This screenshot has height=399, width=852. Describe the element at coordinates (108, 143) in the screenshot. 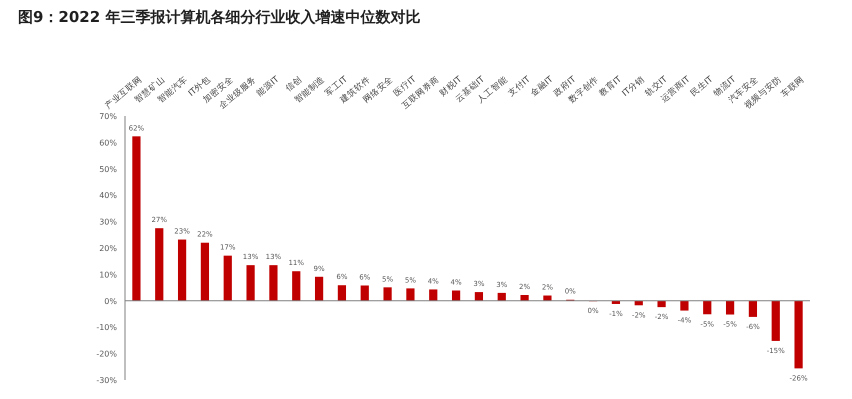

I see `ytick: 60%` at that location.